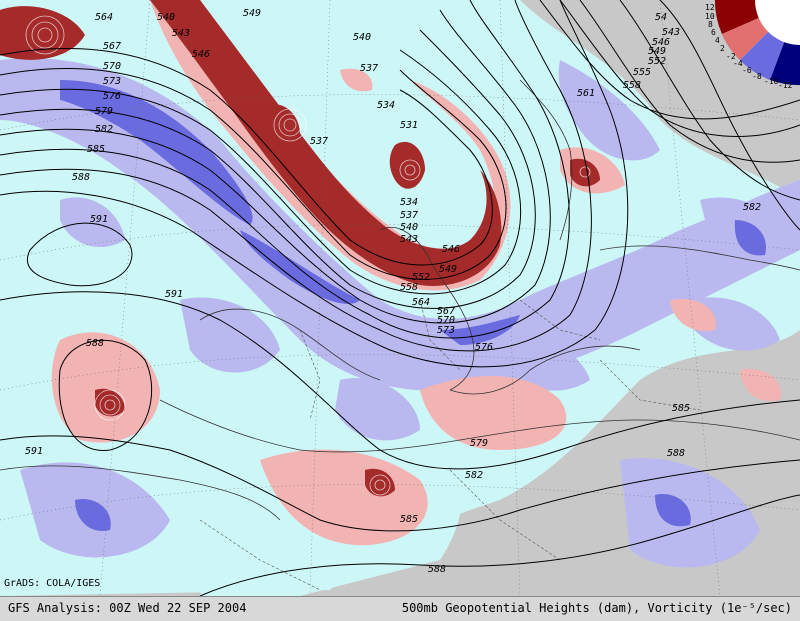  Describe the element at coordinates (127, 608) in the screenshot. I see `analysis-time-label: GFS Analysis: 00Z Wed 22 SEP 2004` at that location.